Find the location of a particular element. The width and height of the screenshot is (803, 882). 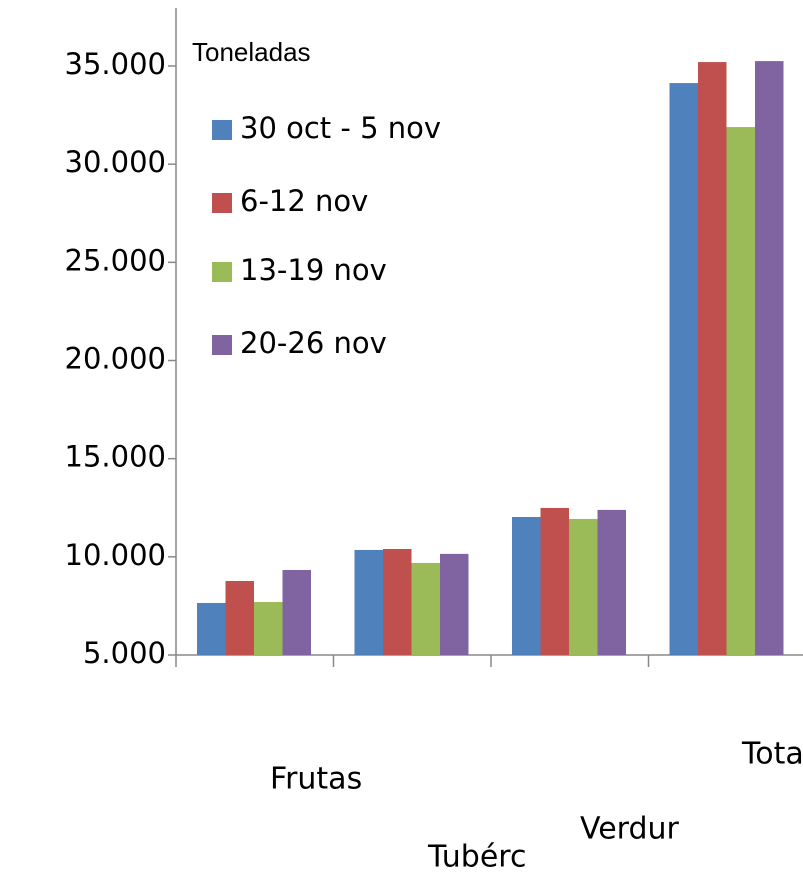

legend-label: 6-12 nov is located at coordinates (304, 201).